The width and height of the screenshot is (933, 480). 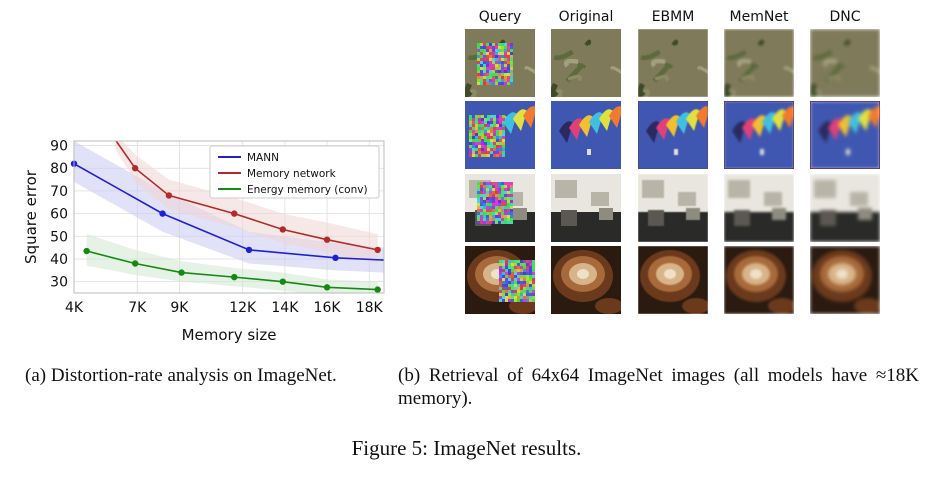 What do you see at coordinates (586, 17) in the screenshot?
I see `column-header: Original` at bounding box center [586, 17].